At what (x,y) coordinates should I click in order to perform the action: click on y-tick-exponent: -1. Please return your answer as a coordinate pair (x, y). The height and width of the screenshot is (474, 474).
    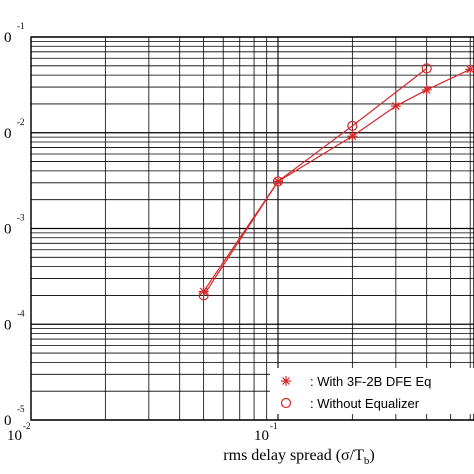
    Looking at the image, I should click on (21, 26).